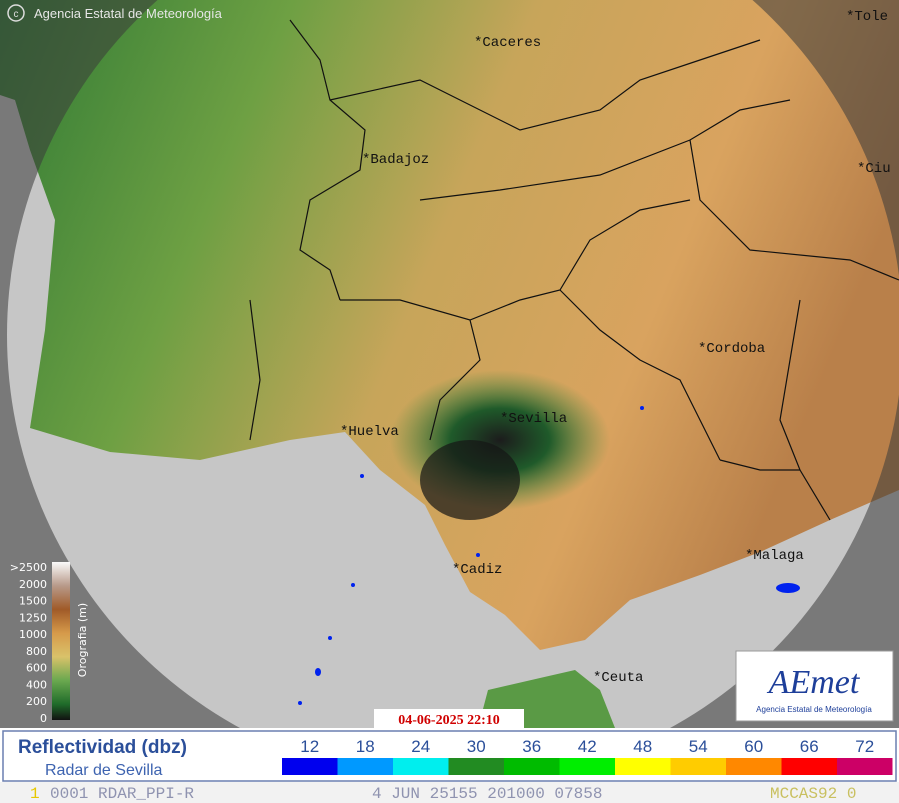 This screenshot has height=803, width=899. What do you see at coordinates (698, 746) in the screenshot?
I see `legend-level: 54` at bounding box center [698, 746].